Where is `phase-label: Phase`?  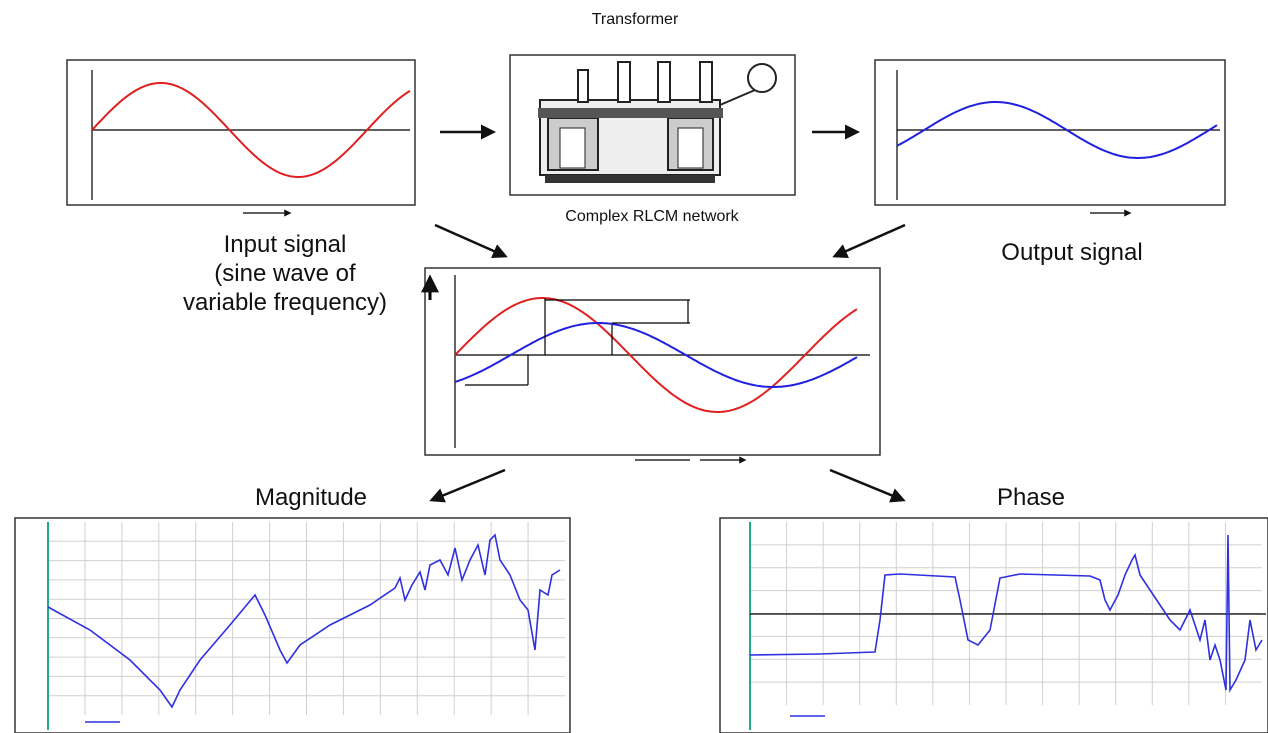
phase-label: Phase is located at coordinates (1031, 497).